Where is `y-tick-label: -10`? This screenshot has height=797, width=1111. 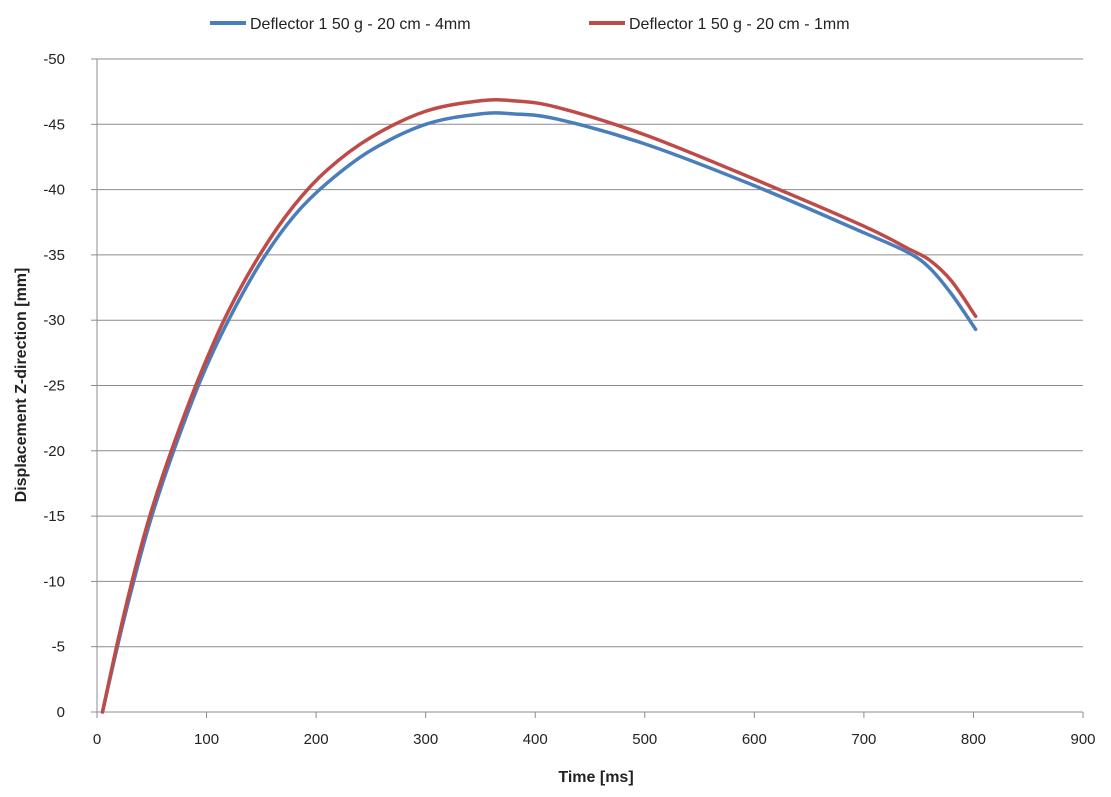 y-tick-label: -10 is located at coordinates (54, 581).